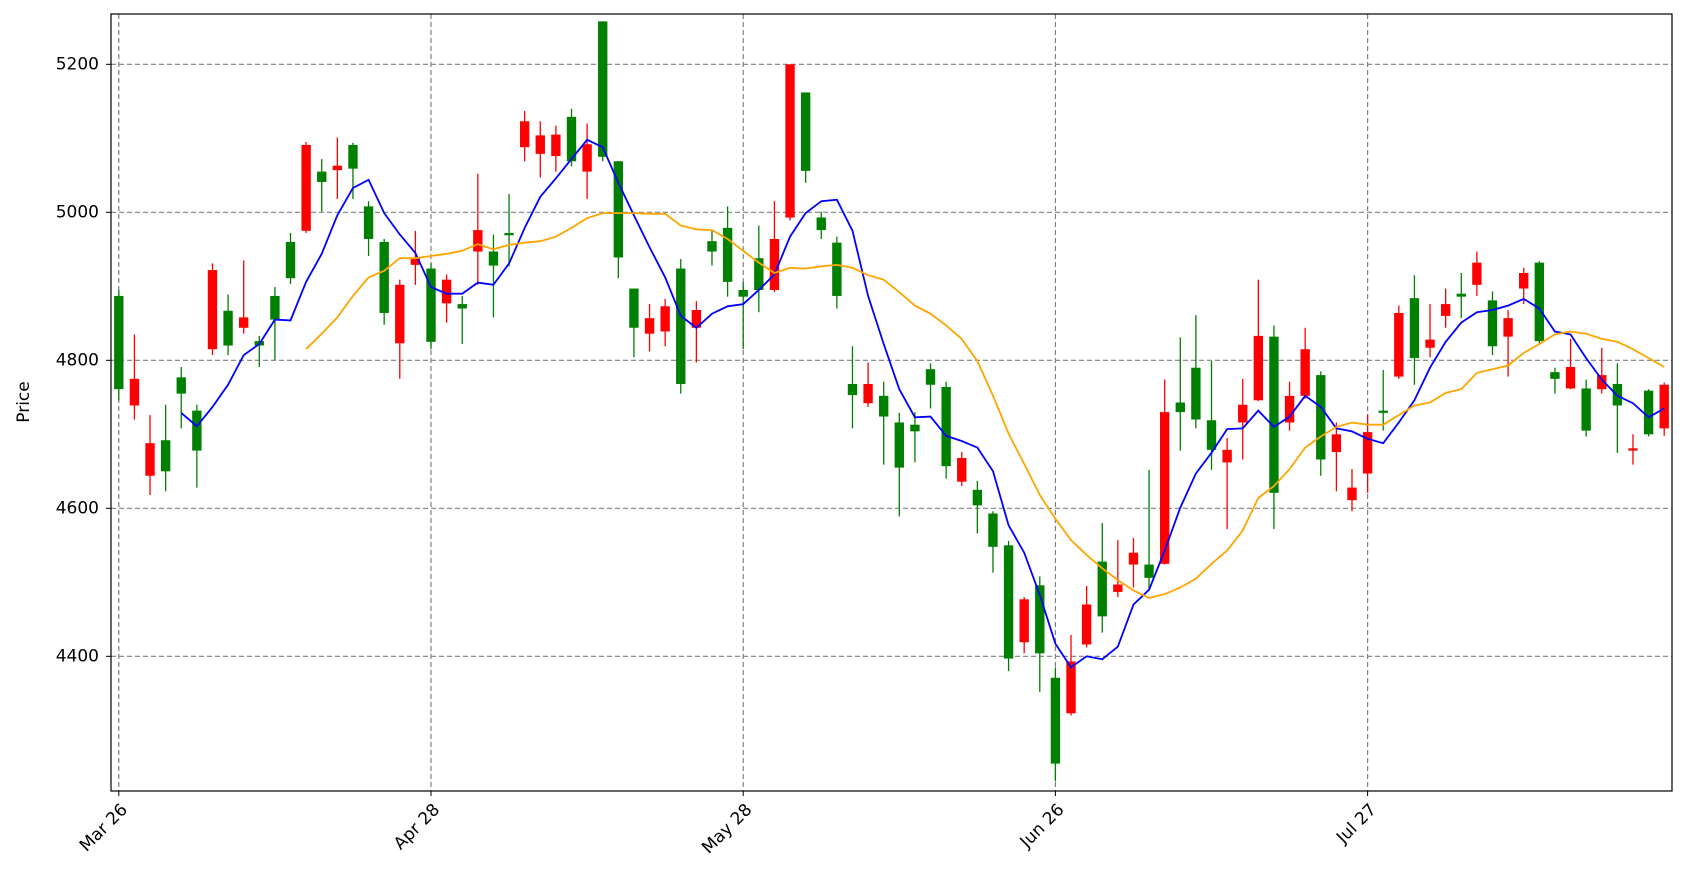 Image resolution: width=1688 pixels, height=889 pixels. Describe the element at coordinates (727, 829) in the screenshot. I see `x-tick-label: May 28` at that location.